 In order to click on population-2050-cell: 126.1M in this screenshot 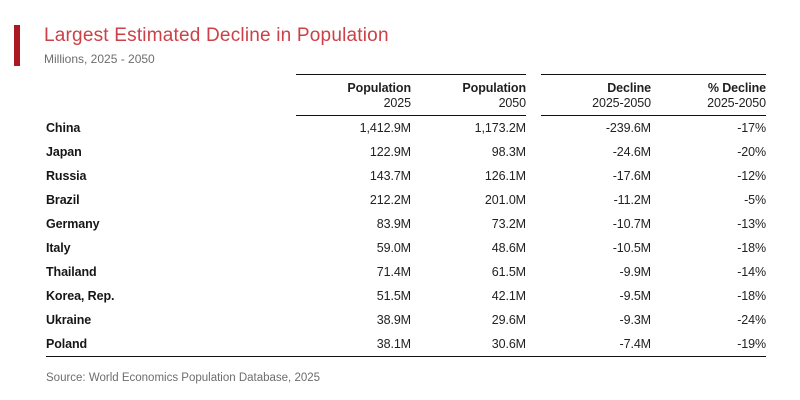, I will do `click(505, 175)`.